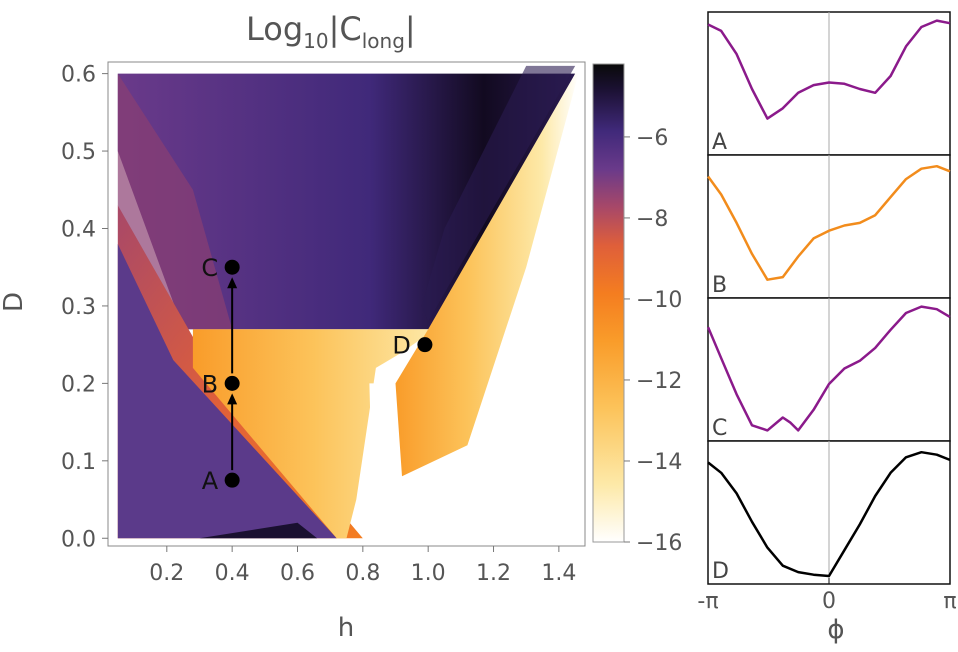 The image size is (958, 652). What do you see at coordinates (558, 573) in the screenshot?
I see `x-tick-label: 1.4` at bounding box center [558, 573].